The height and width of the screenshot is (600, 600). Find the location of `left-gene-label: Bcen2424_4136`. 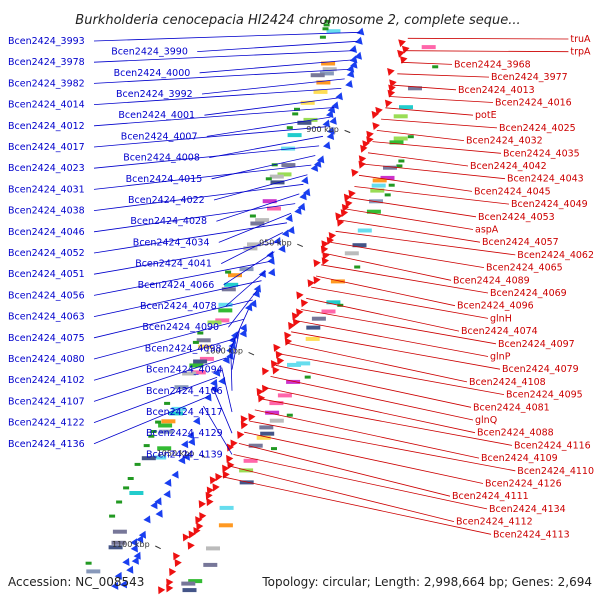

left-gene-label: Bcen2424_4136 is located at coordinates (46, 444).